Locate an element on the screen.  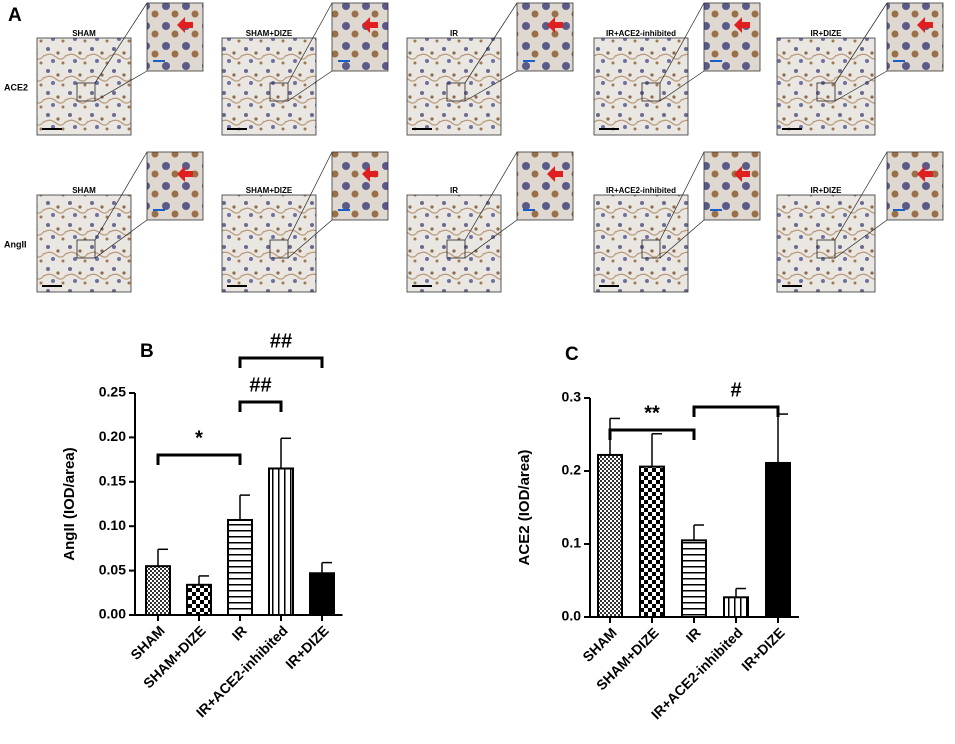
x-tick-label: SHAM is located at coordinates (599, 644).